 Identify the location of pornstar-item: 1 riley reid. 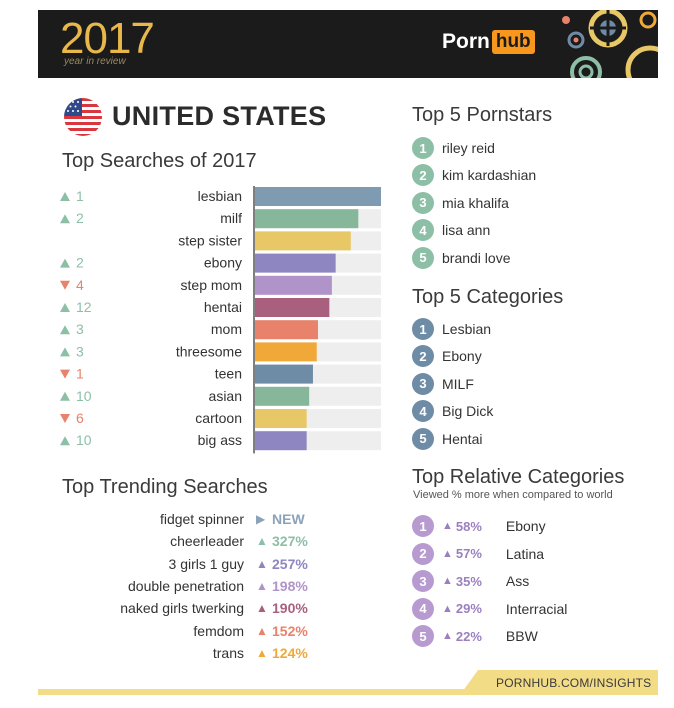
(453, 148).